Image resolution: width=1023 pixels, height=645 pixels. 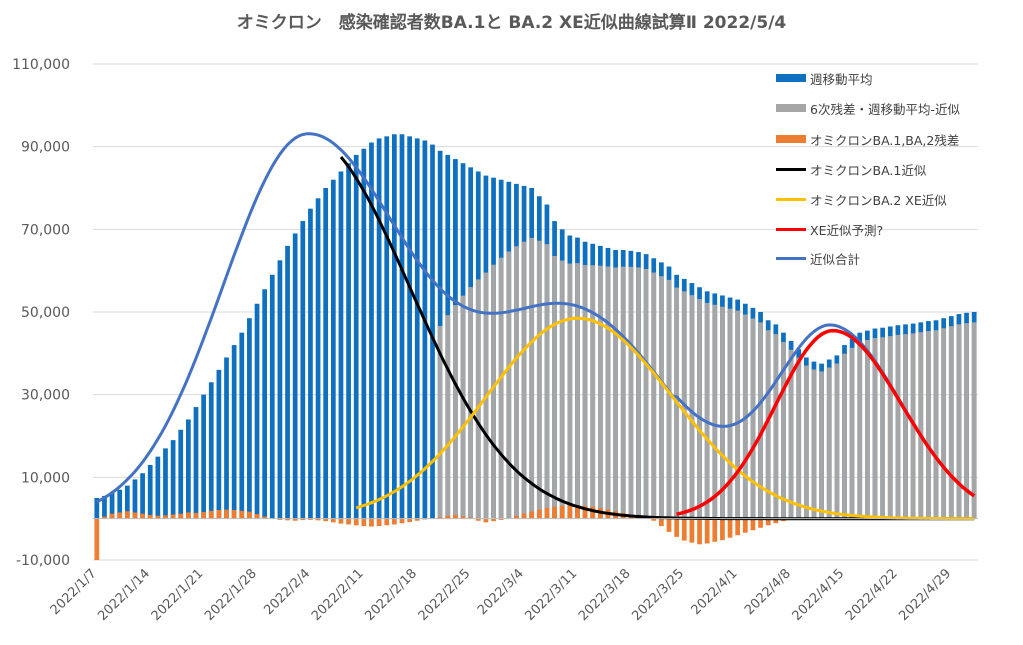 What do you see at coordinates (925, 595) in the screenshot?
I see `x-tick-label: 2022/4/29` at bounding box center [925, 595].